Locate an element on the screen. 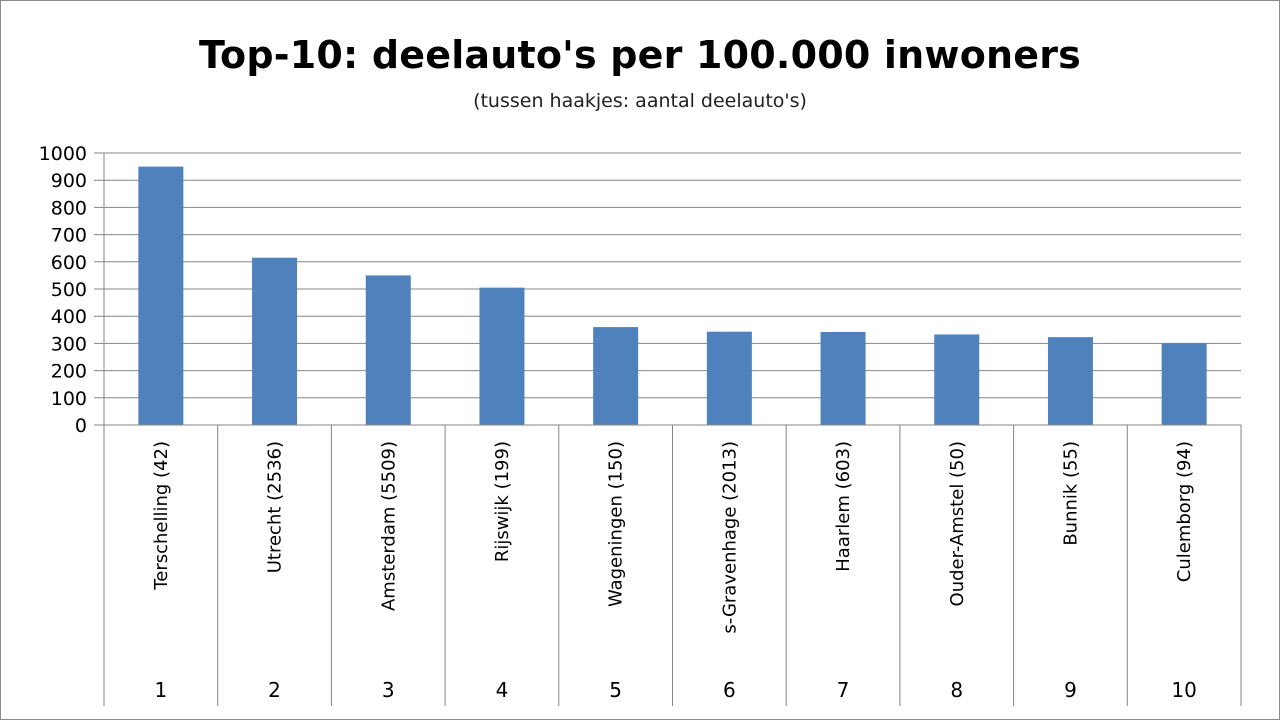  x-category-label: Rijswijk (199) is located at coordinates (502, 501).